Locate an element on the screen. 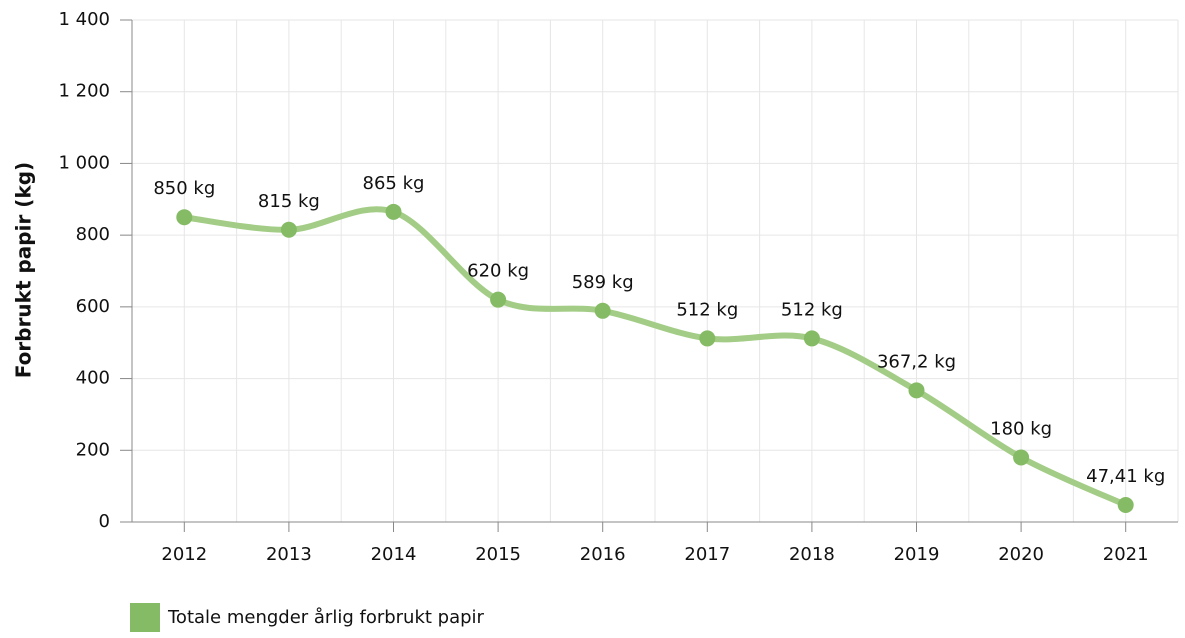  y-tick-label: 600 is located at coordinates (93, 306).